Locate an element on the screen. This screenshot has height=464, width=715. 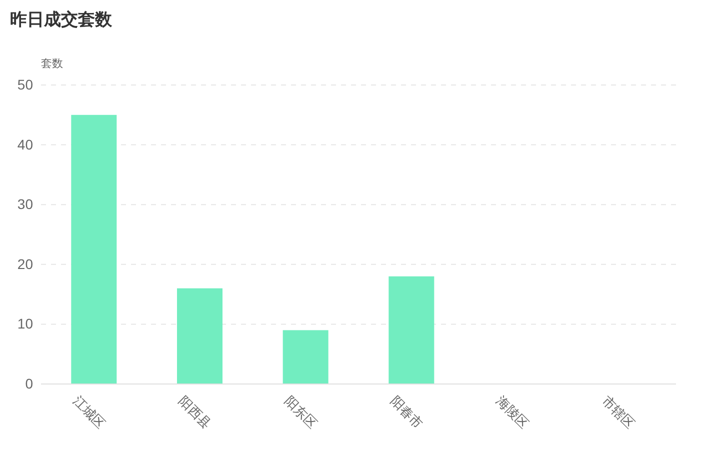
y-tick-label: 20 is located at coordinates (25, 264).